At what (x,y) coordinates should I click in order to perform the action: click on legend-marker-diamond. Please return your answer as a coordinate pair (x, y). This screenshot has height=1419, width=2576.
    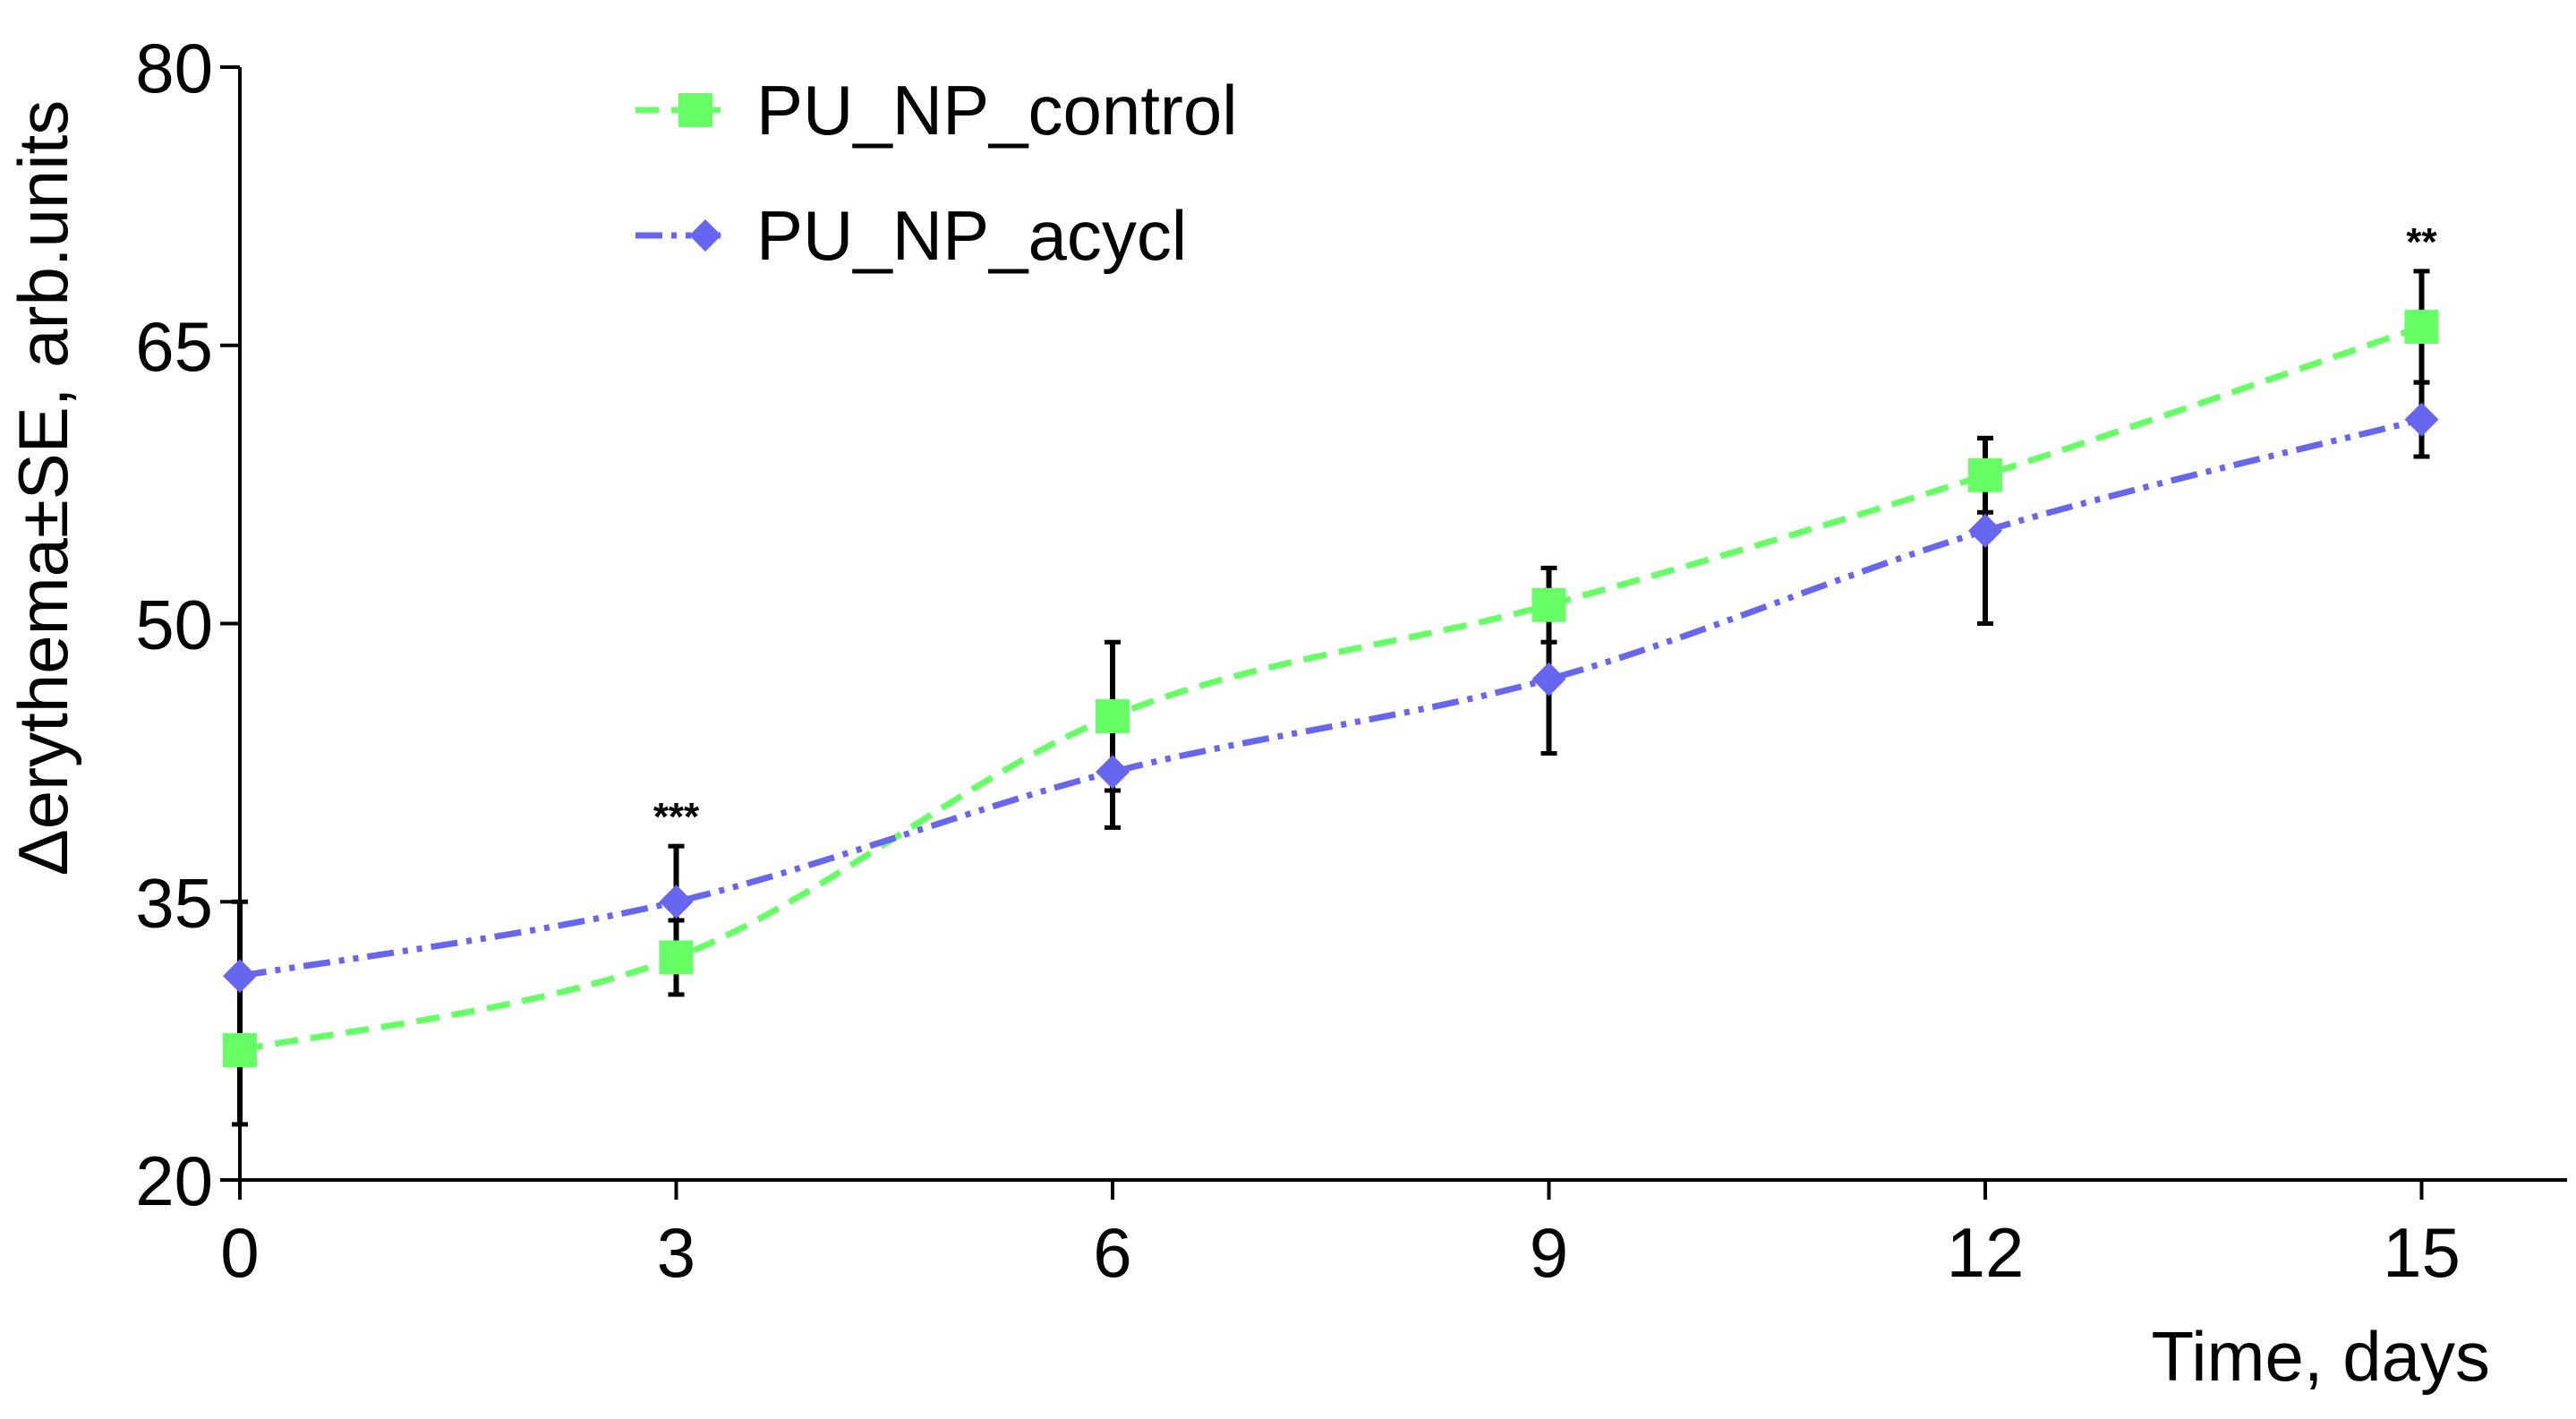
    Looking at the image, I should click on (705, 236).